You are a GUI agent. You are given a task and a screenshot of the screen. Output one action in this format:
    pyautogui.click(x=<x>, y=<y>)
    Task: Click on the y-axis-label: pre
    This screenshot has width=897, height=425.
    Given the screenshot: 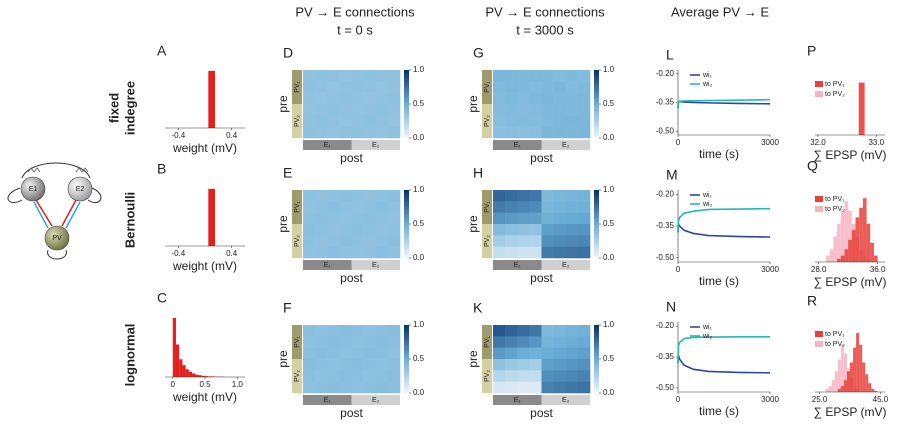 What is the action you would take?
    pyautogui.click(x=473, y=224)
    